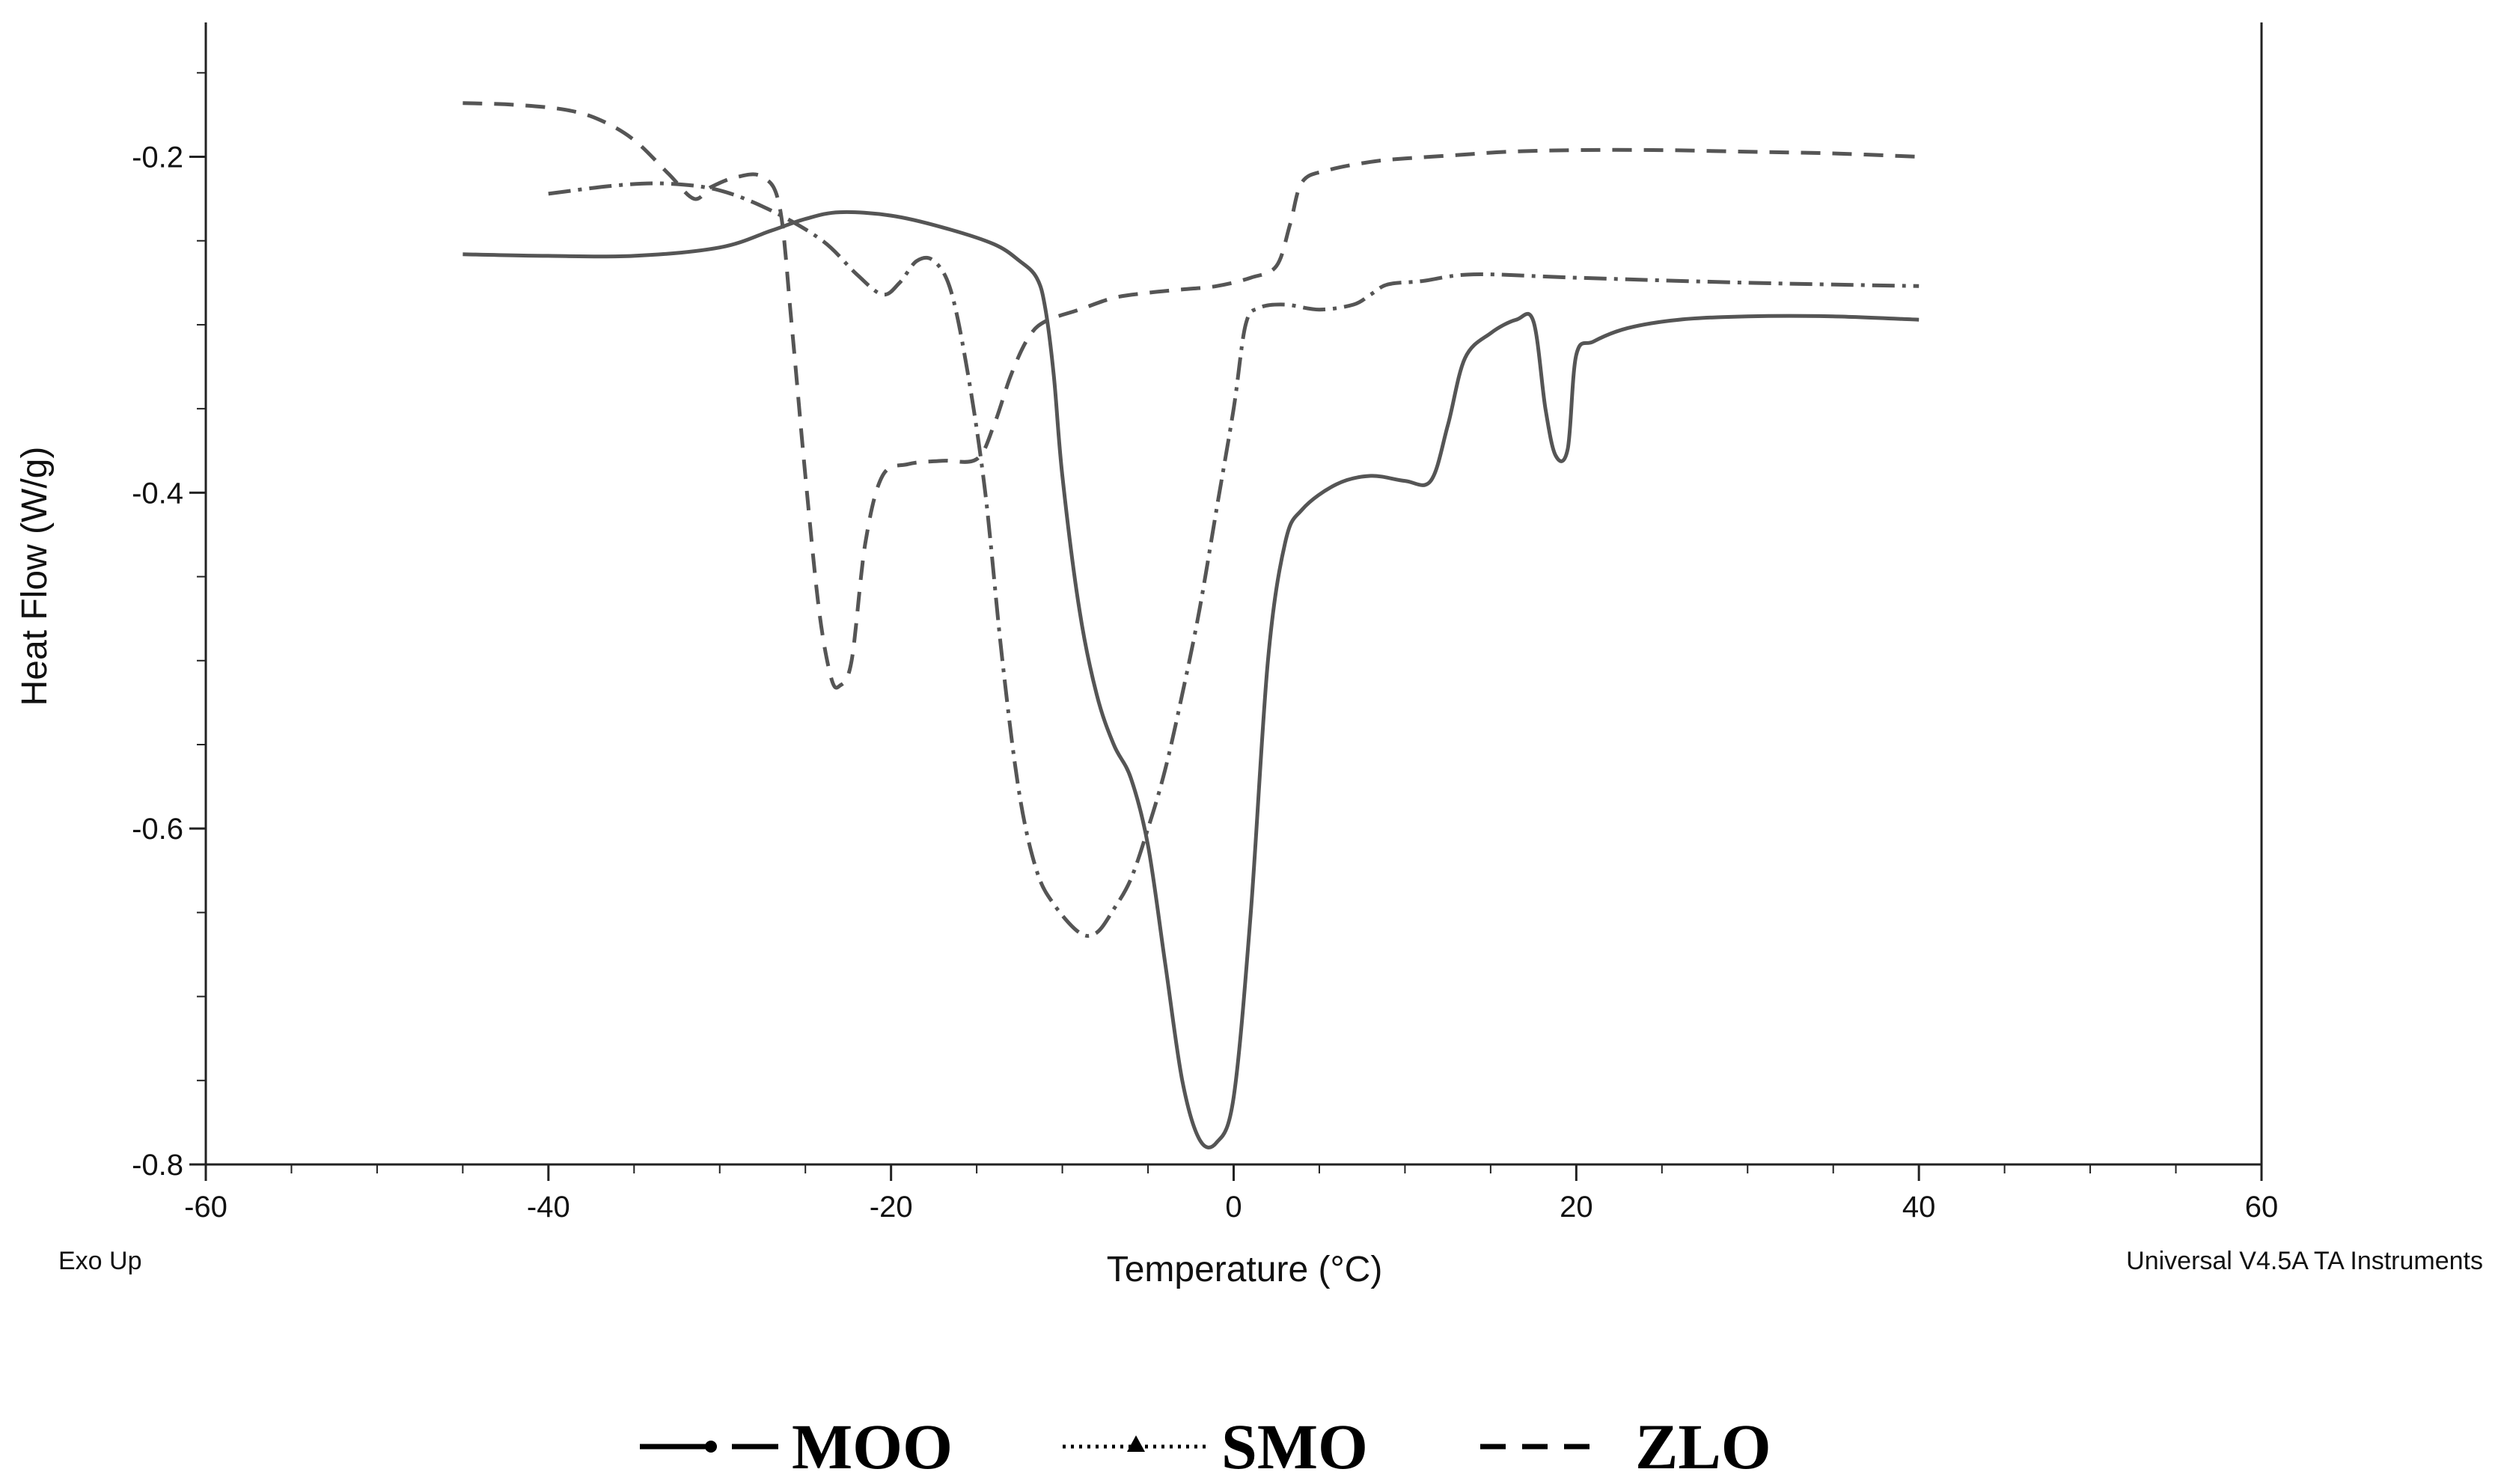 The width and height of the screenshot is (2498, 1484). I want to click on x-tick-label: 60, so click(2262, 1207).